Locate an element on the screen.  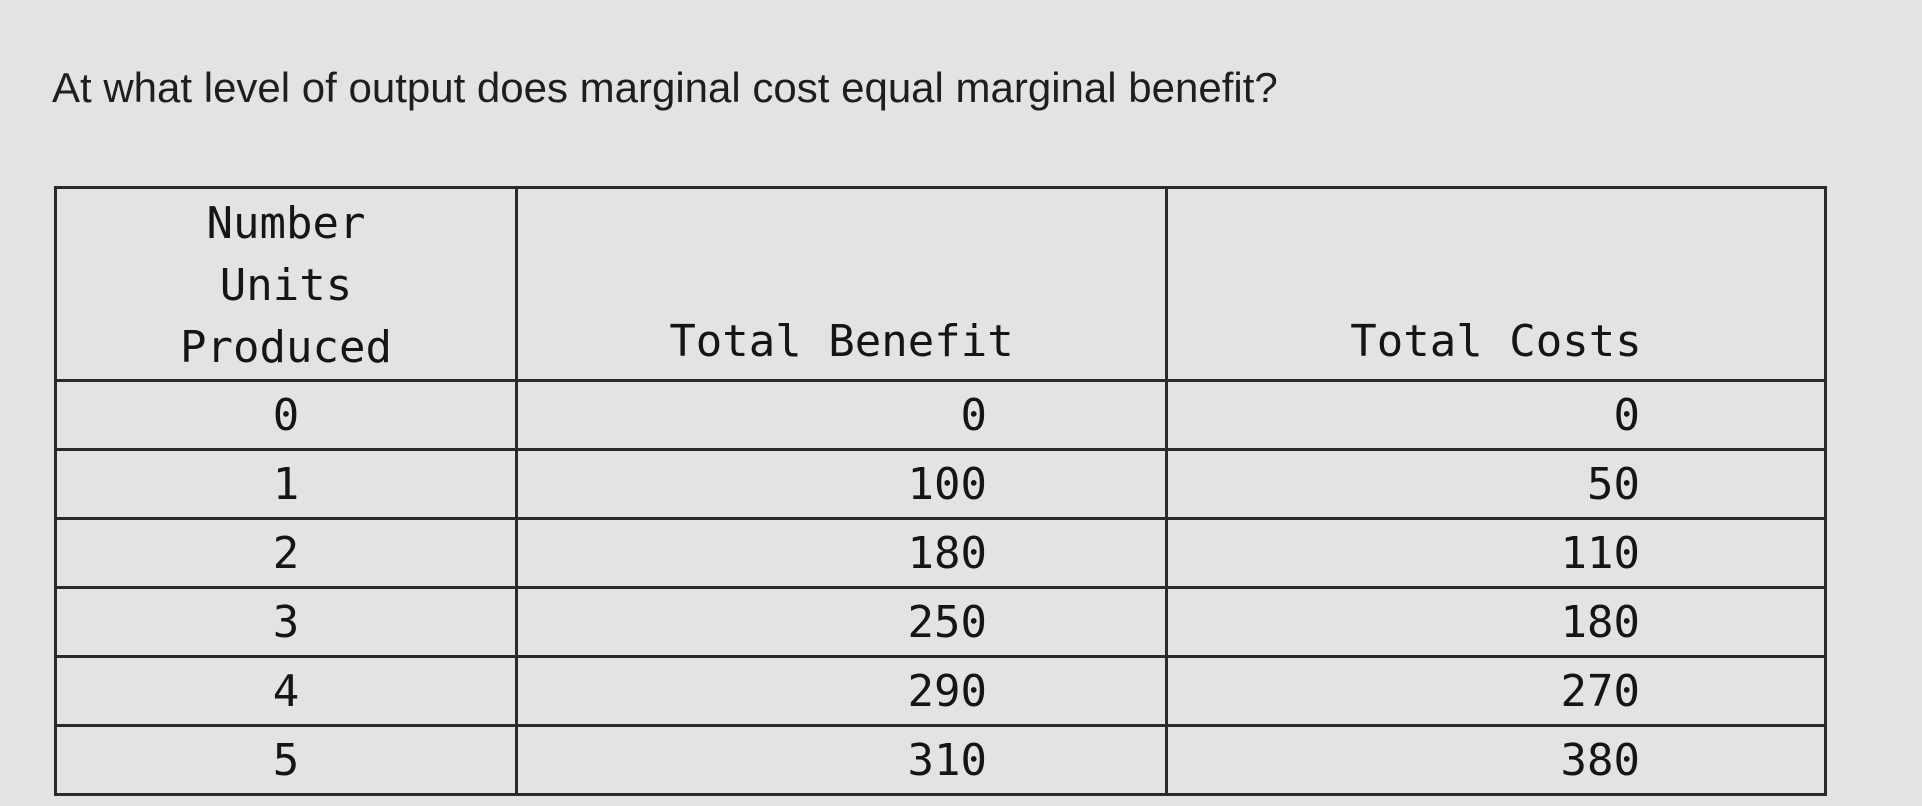
column-header: Total Costs is located at coordinates (1496, 284).